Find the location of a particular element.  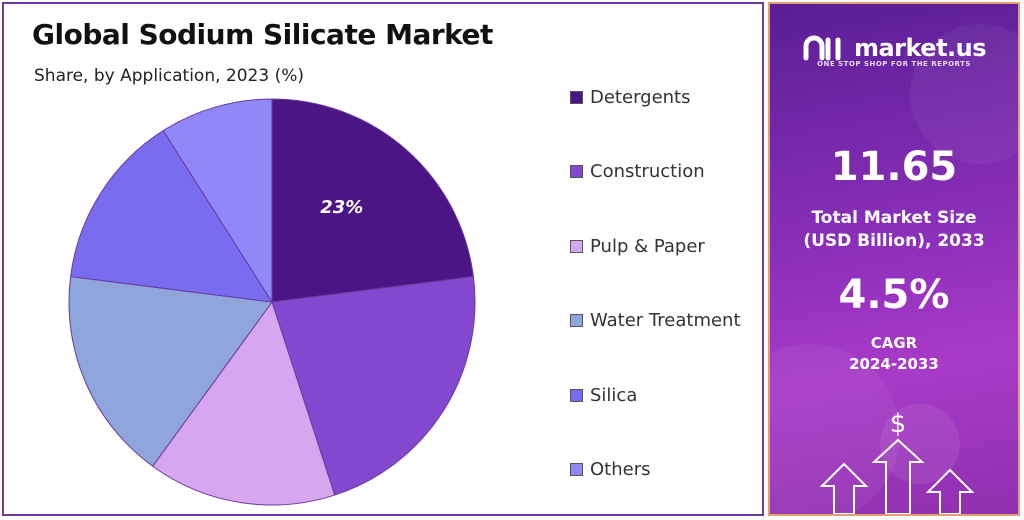

pie-data-label: 23% is located at coordinates (341, 207).